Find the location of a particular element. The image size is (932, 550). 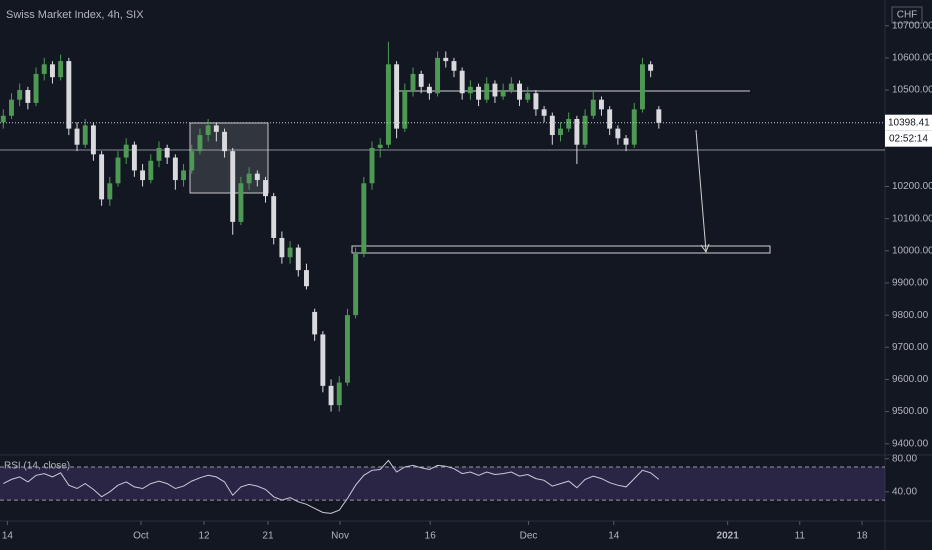

arrow-head is located at coordinates (705, 248).